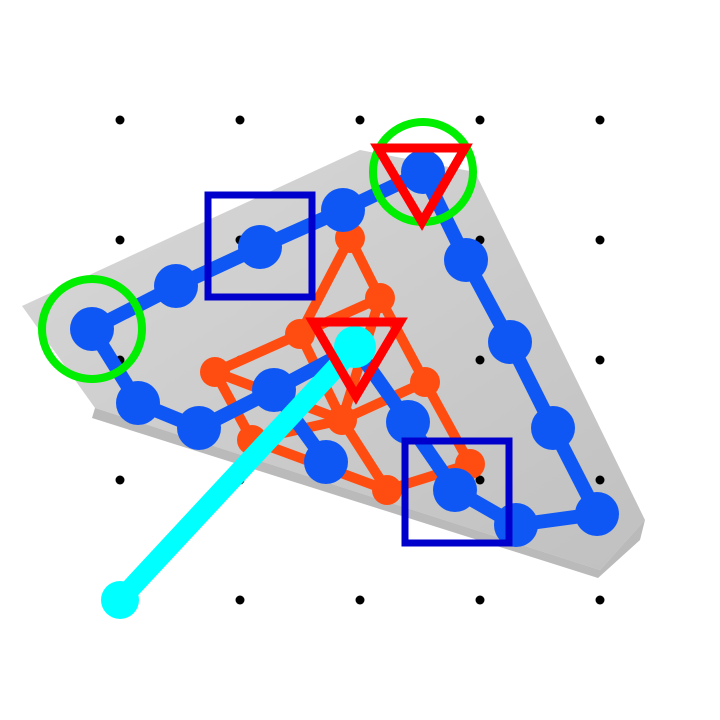 The height and width of the screenshot is (720, 720). I want to click on cursor-line, so click(237, 473).